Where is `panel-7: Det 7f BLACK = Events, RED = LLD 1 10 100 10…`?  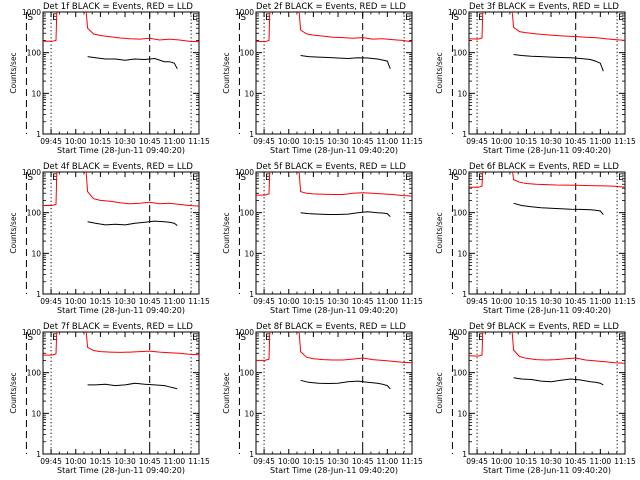
panel-7: Det 7f BLACK = Events, RED = LLD 1 10 100 10… is located at coordinates (109, 398).